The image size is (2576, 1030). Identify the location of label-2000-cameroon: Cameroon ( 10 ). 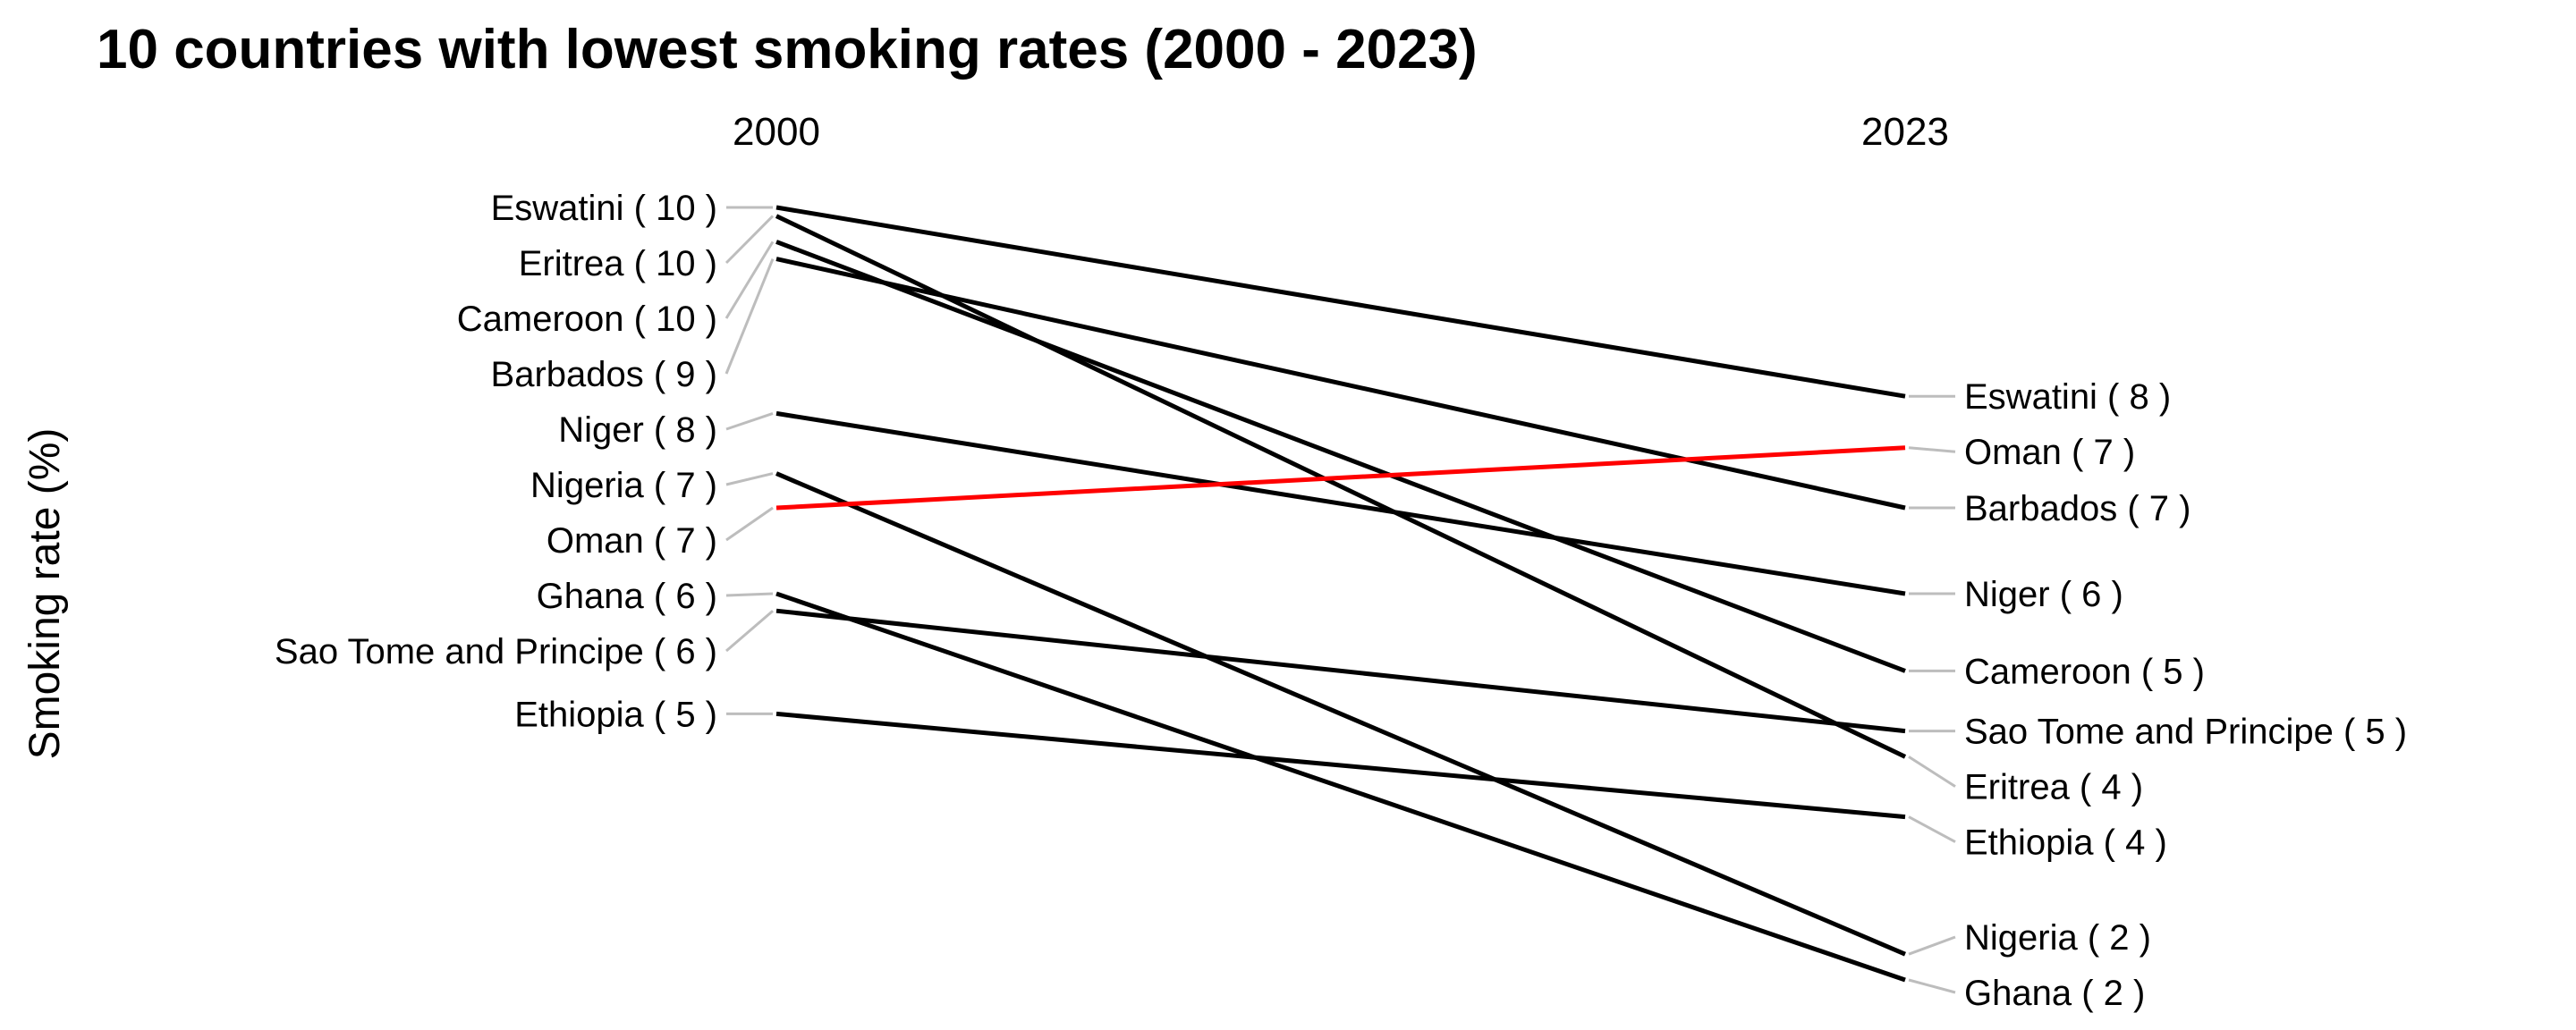
(587, 319).